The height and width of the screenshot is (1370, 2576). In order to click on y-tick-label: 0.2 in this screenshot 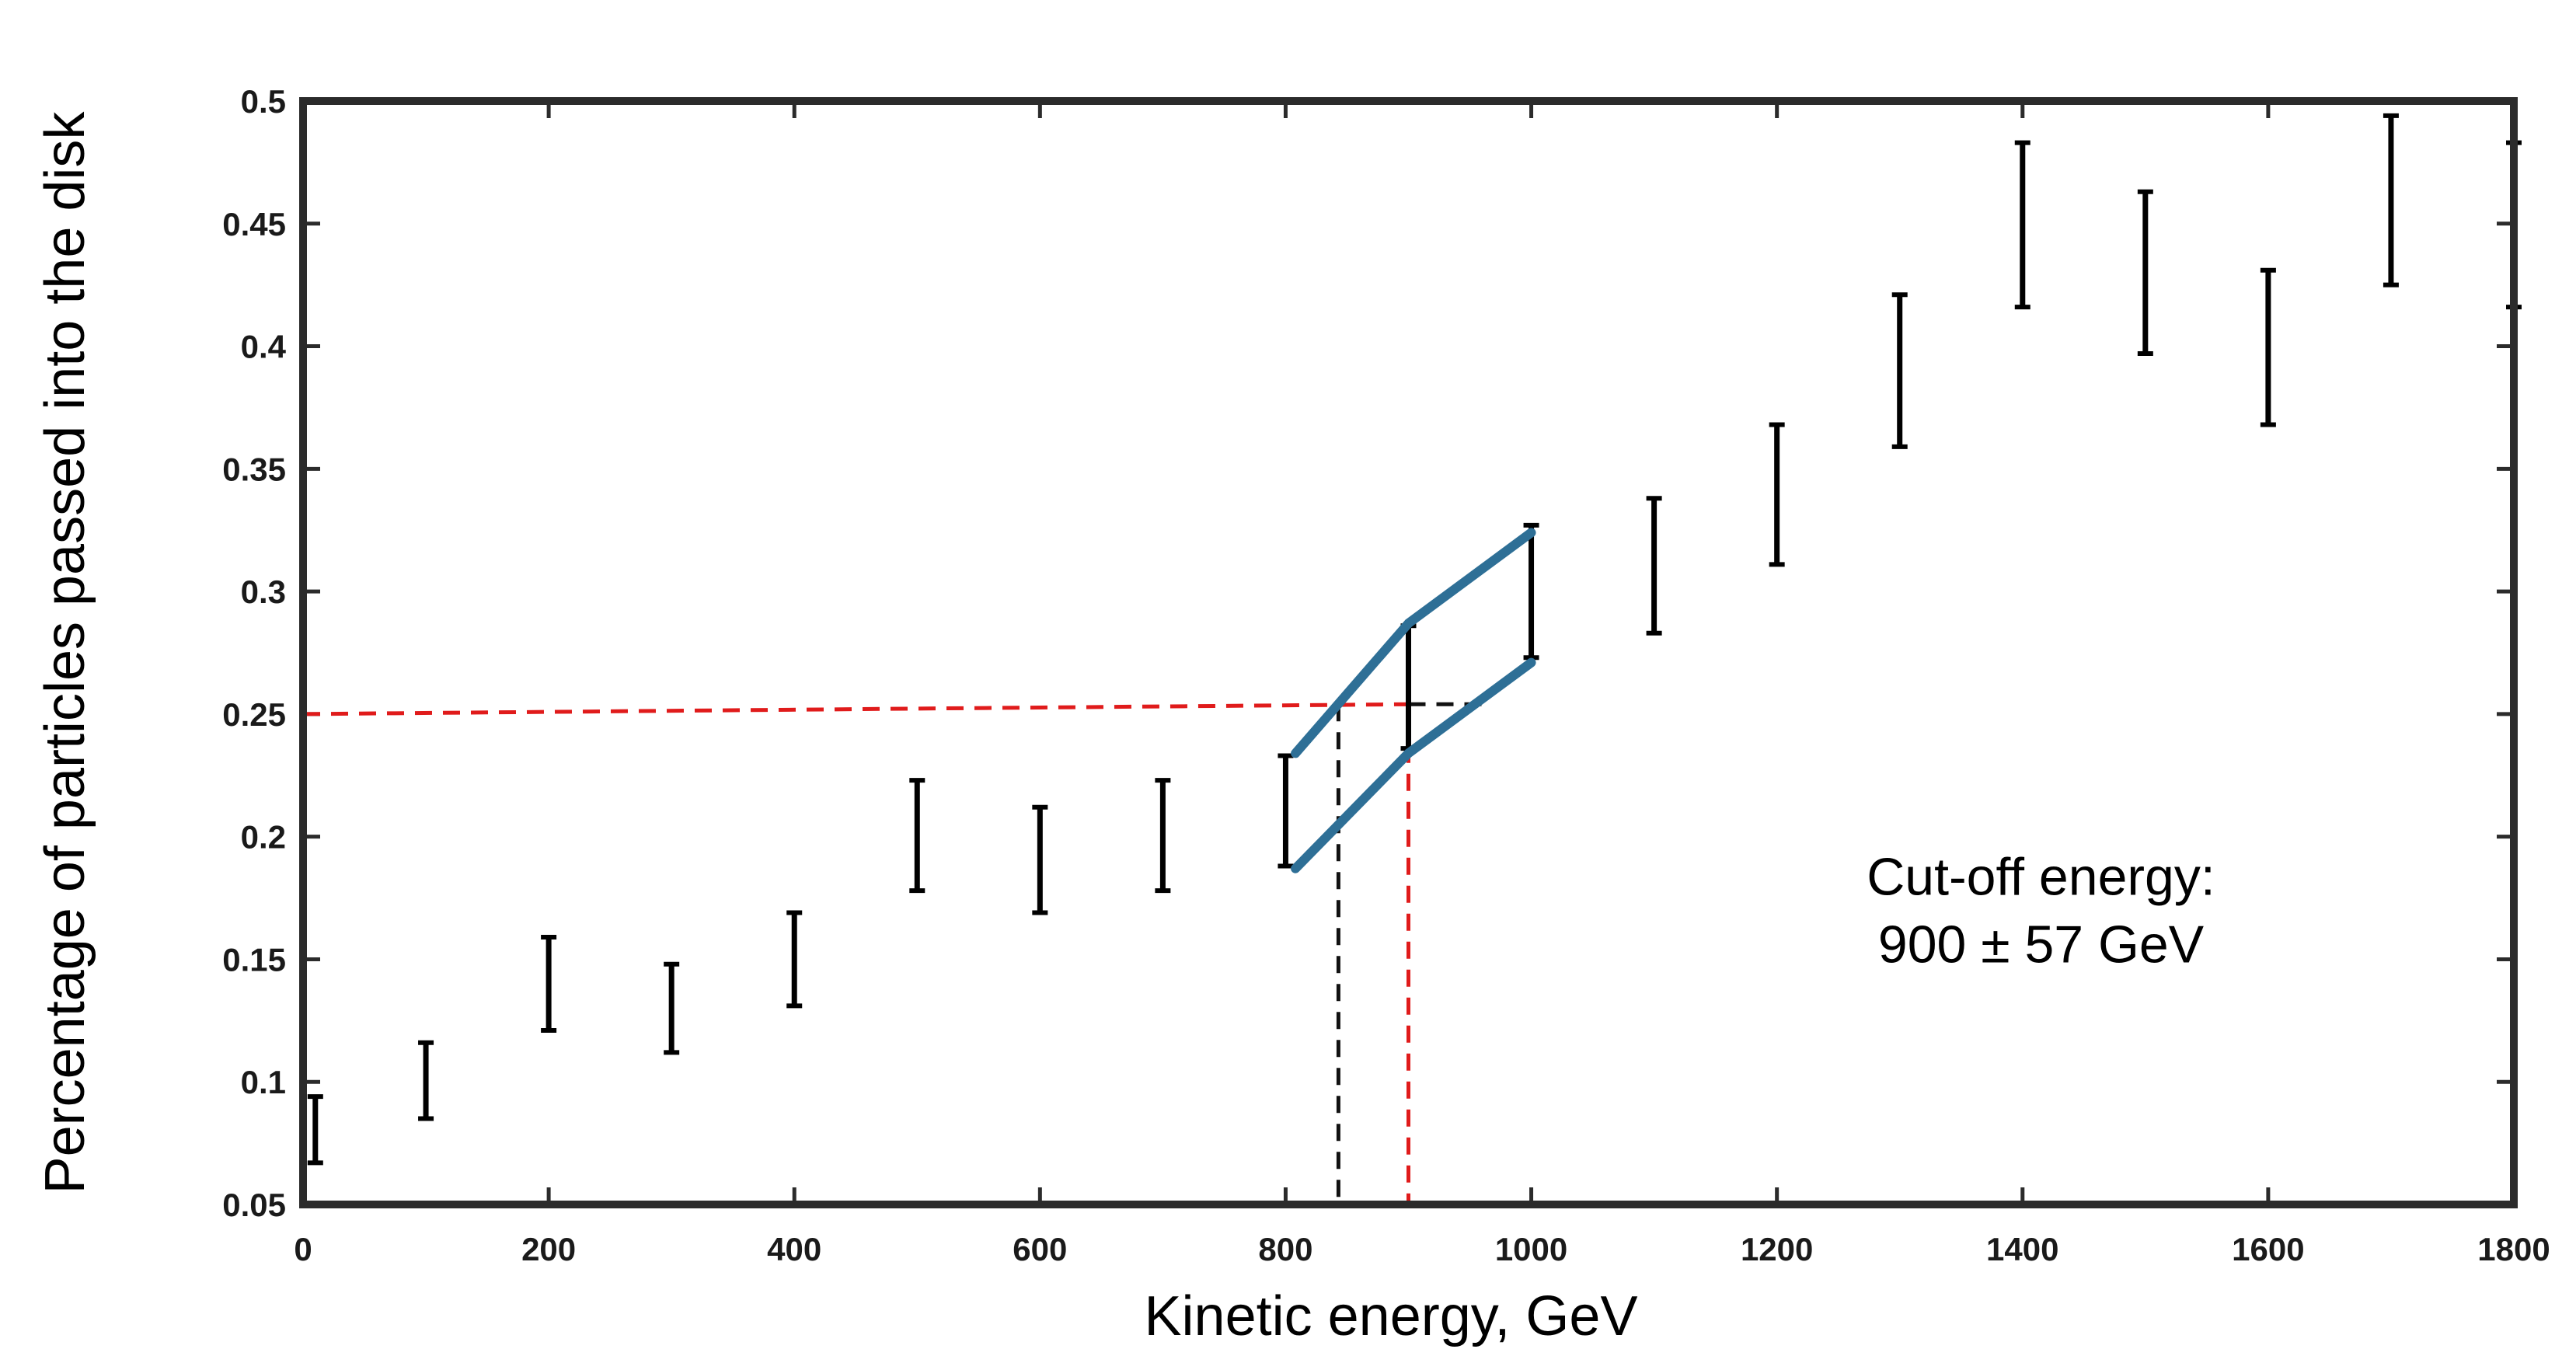, I will do `click(263, 837)`.